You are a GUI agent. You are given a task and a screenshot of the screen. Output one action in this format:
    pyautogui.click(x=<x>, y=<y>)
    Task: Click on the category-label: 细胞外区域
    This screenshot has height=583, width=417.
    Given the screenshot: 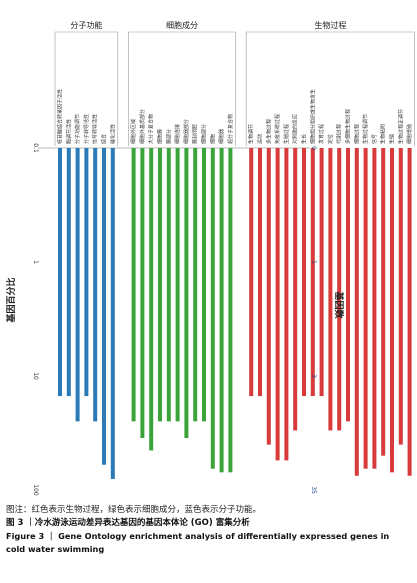 What is the action you would take?
    pyautogui.click(x=133, y=131)
    